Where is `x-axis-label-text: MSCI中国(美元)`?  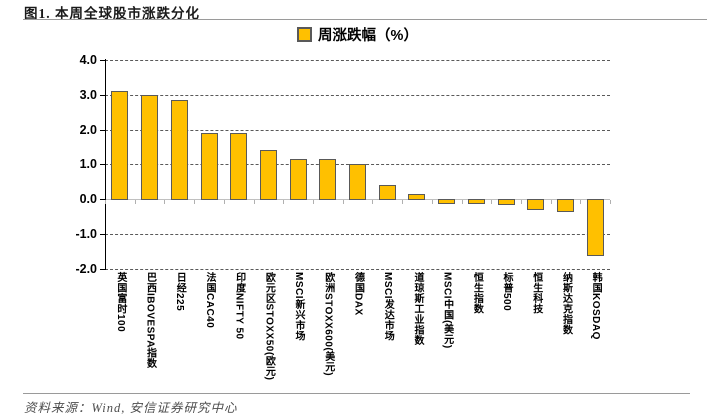
x-axis-label-text: MSCI中国(美元) is located at coordinates (447, 310).